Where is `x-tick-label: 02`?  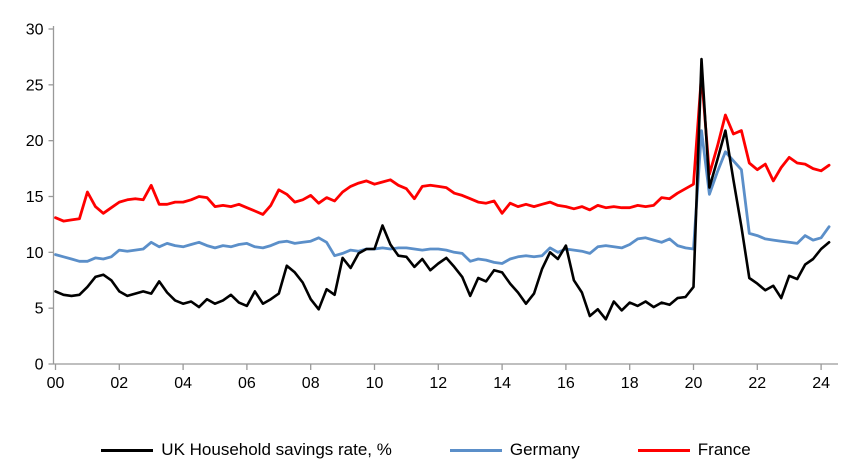 x-tick-label: 02 is located at coordinates (119, 383).